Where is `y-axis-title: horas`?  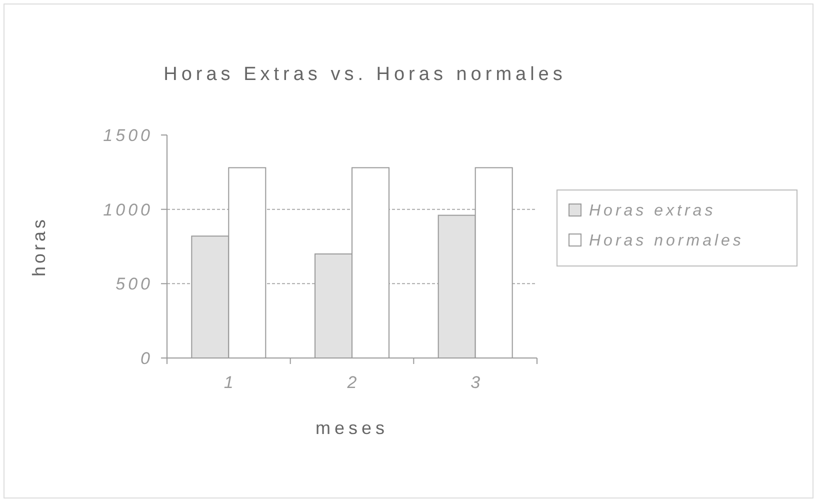 y-axis-title: horas is located at coordinates (39, 246).